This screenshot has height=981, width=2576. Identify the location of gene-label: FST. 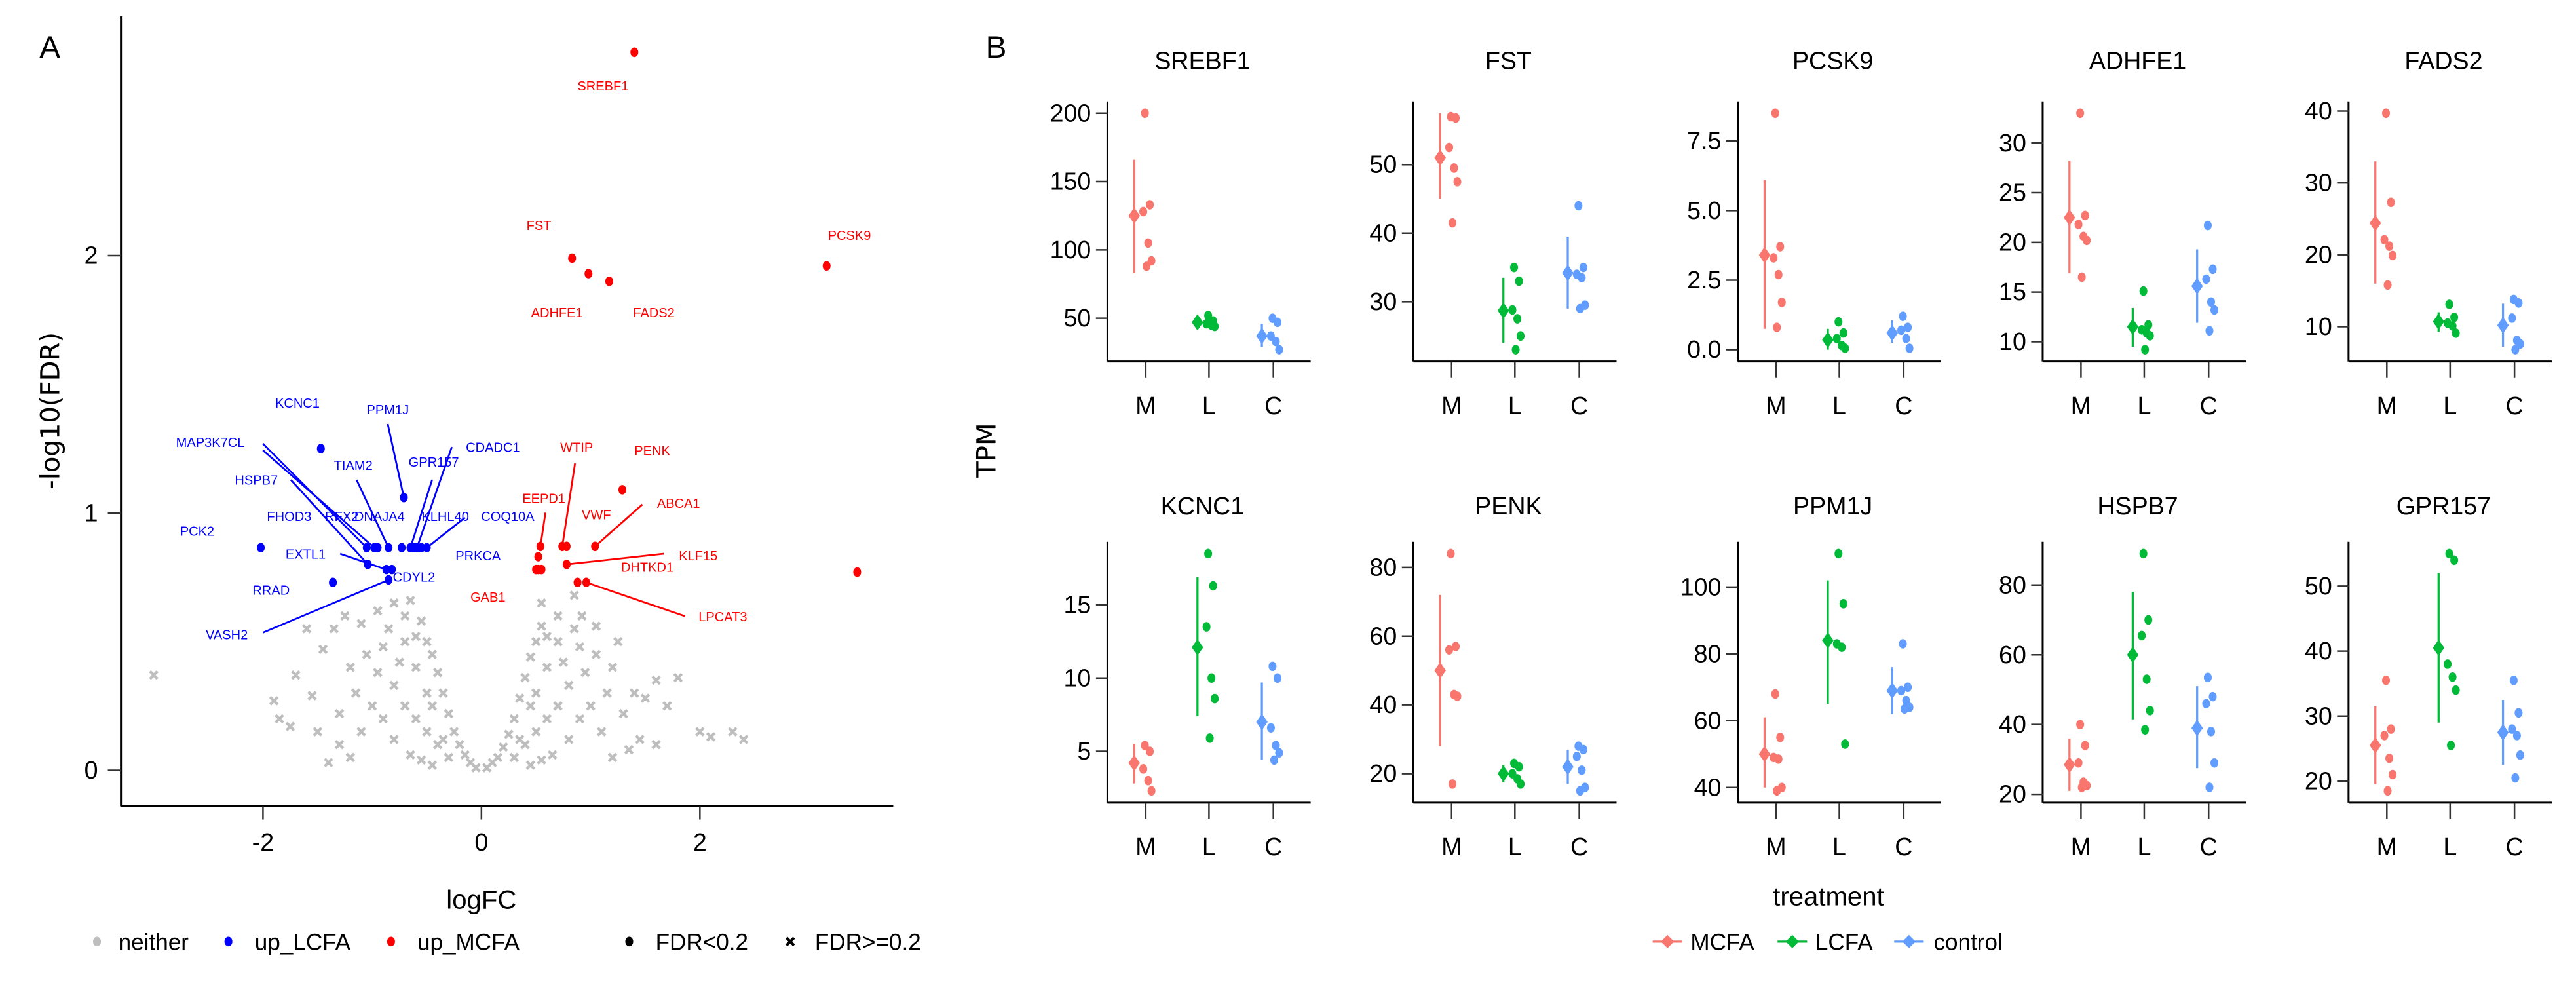
(539, 226).